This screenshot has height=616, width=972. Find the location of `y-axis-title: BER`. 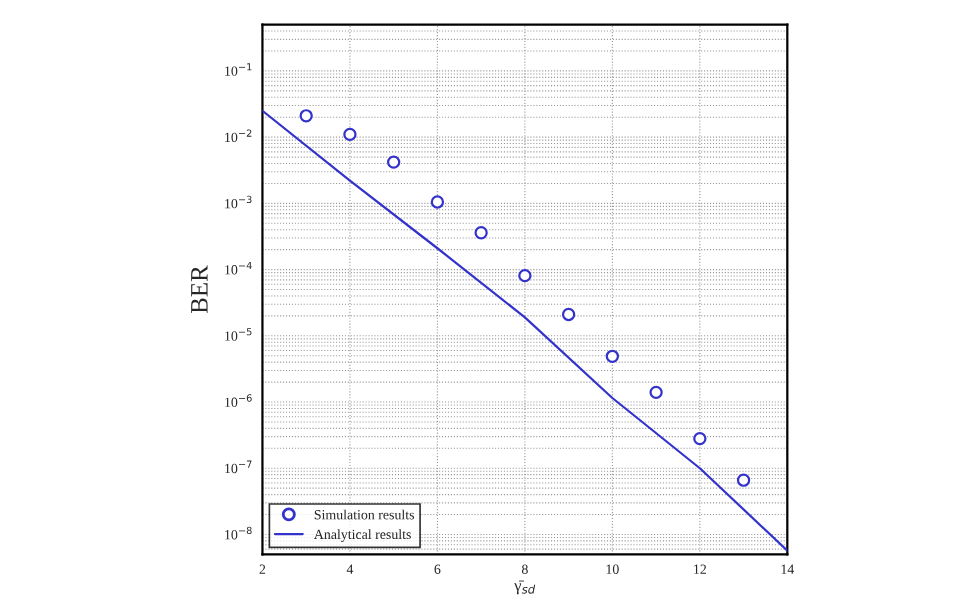

y-axis-title: BER is located at coordinates (199, 289).